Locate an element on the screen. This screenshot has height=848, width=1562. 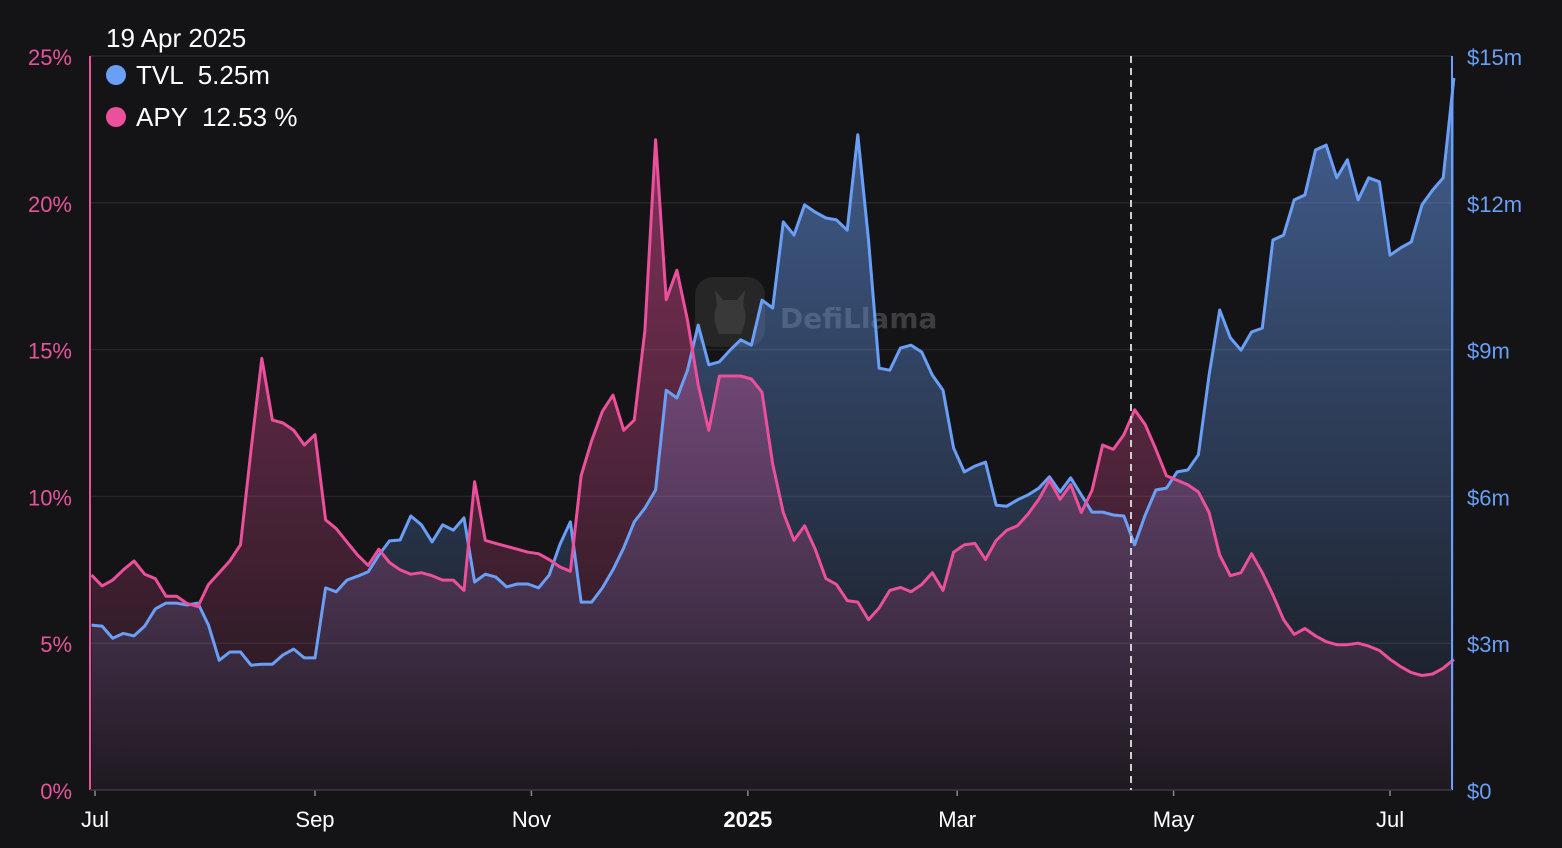
x-tick-label: Sep is located at coordinates (314, 819).